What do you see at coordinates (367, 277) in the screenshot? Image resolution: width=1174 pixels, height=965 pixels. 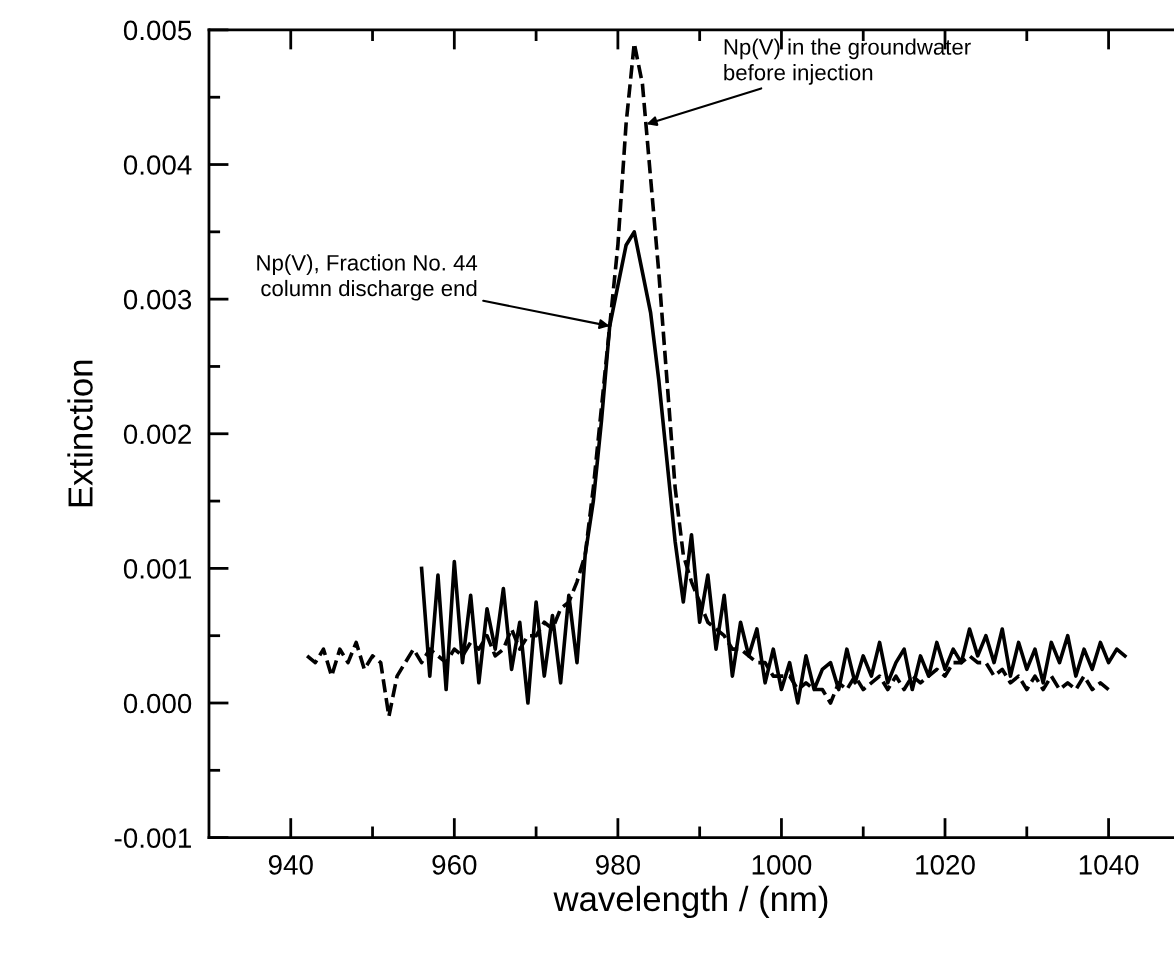 I see `annotation: Np(V), Fraction No. 44 column discharge end` at bounding box center [367, 277].